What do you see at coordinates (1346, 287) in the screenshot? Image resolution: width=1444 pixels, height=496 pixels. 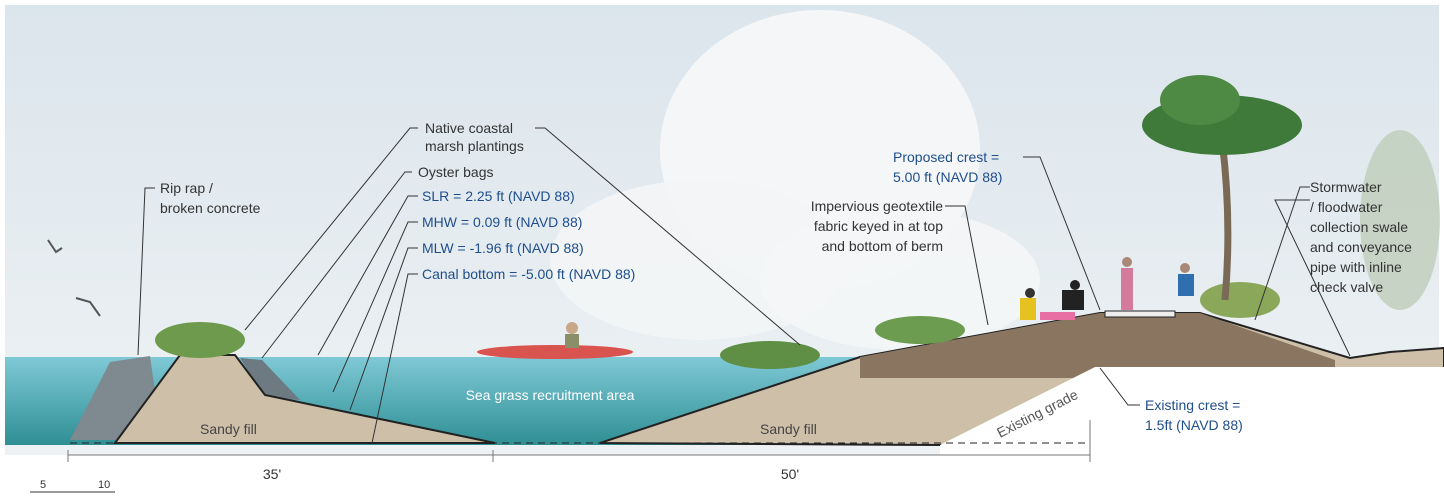 I see `callout-text: check valve` at bounding box center [1346, 287].